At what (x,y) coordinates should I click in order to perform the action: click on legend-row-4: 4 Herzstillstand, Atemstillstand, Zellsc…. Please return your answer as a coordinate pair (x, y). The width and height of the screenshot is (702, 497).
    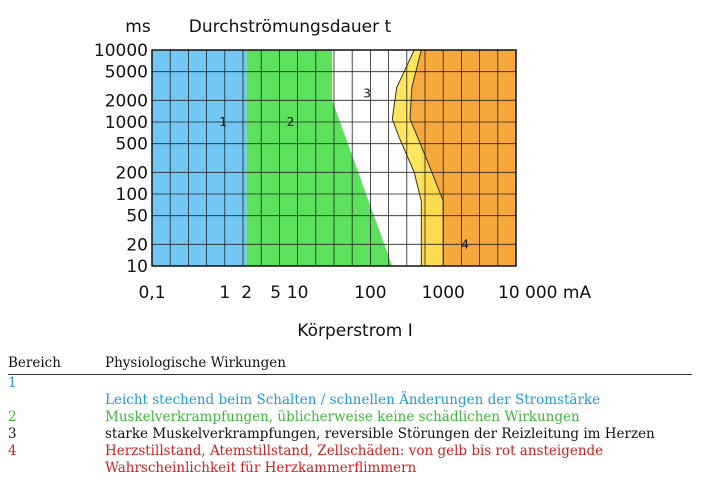
    Looking at the image, I should click on (350, 460).